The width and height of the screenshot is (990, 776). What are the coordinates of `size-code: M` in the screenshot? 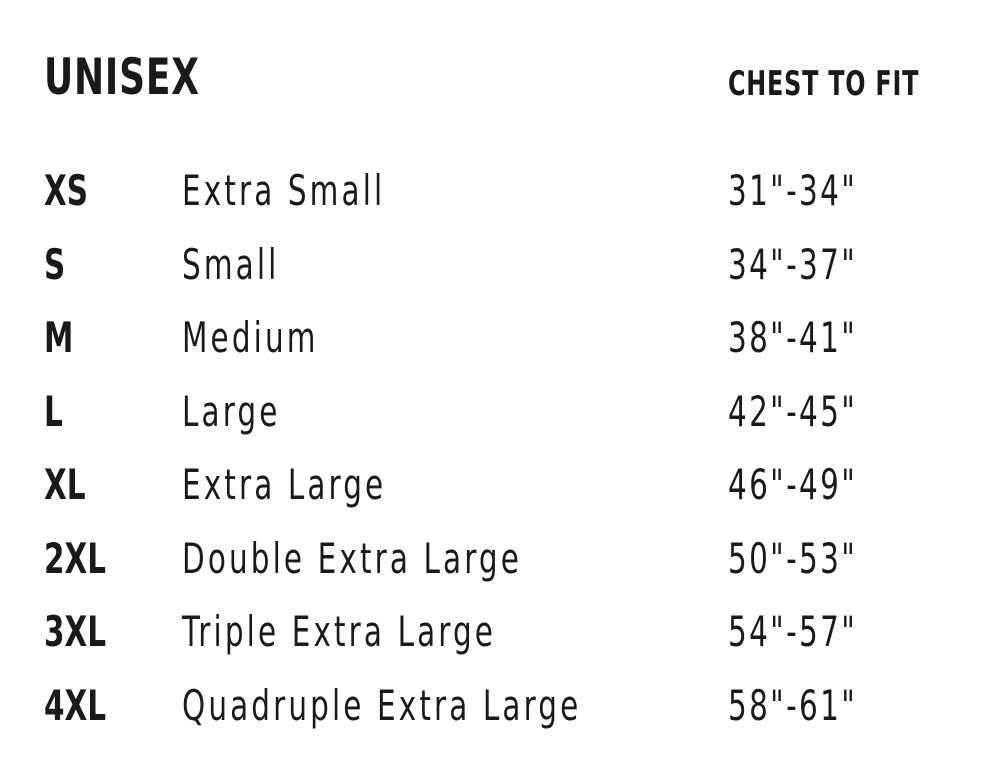 It's located at (59, 337).